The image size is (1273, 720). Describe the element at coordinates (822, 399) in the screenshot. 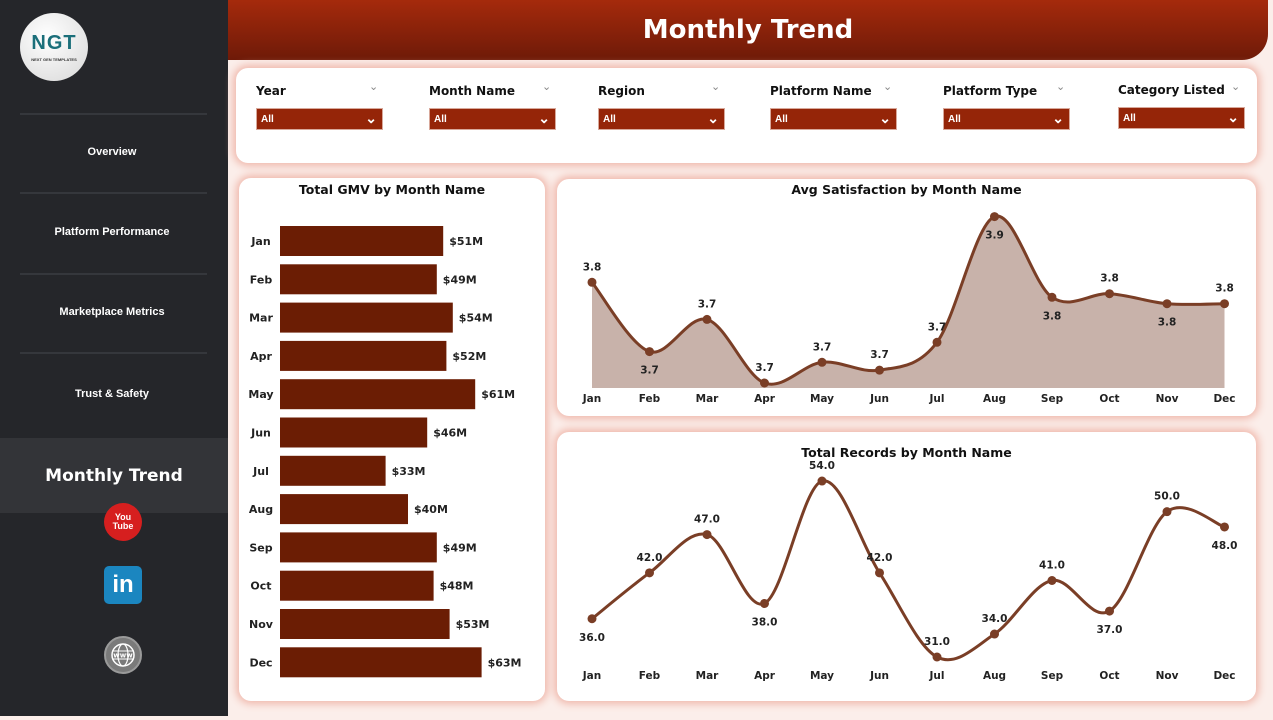

I see `axis-tick-label: May` at that location.